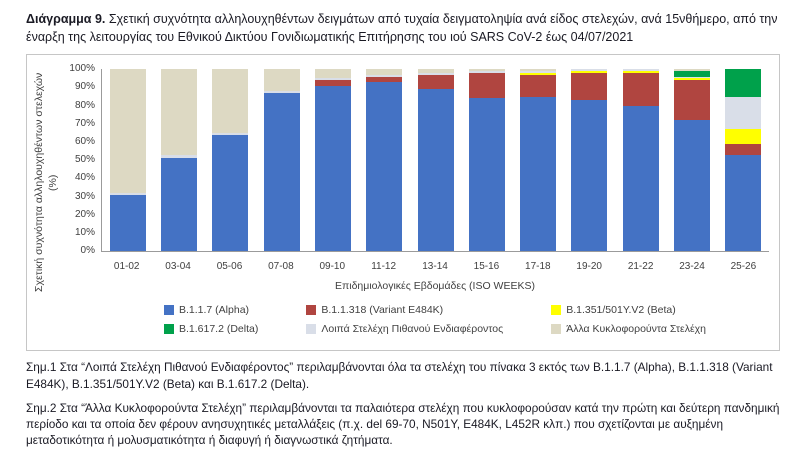  I want to click on x-tick-label: 15-16, so click(486, 267).